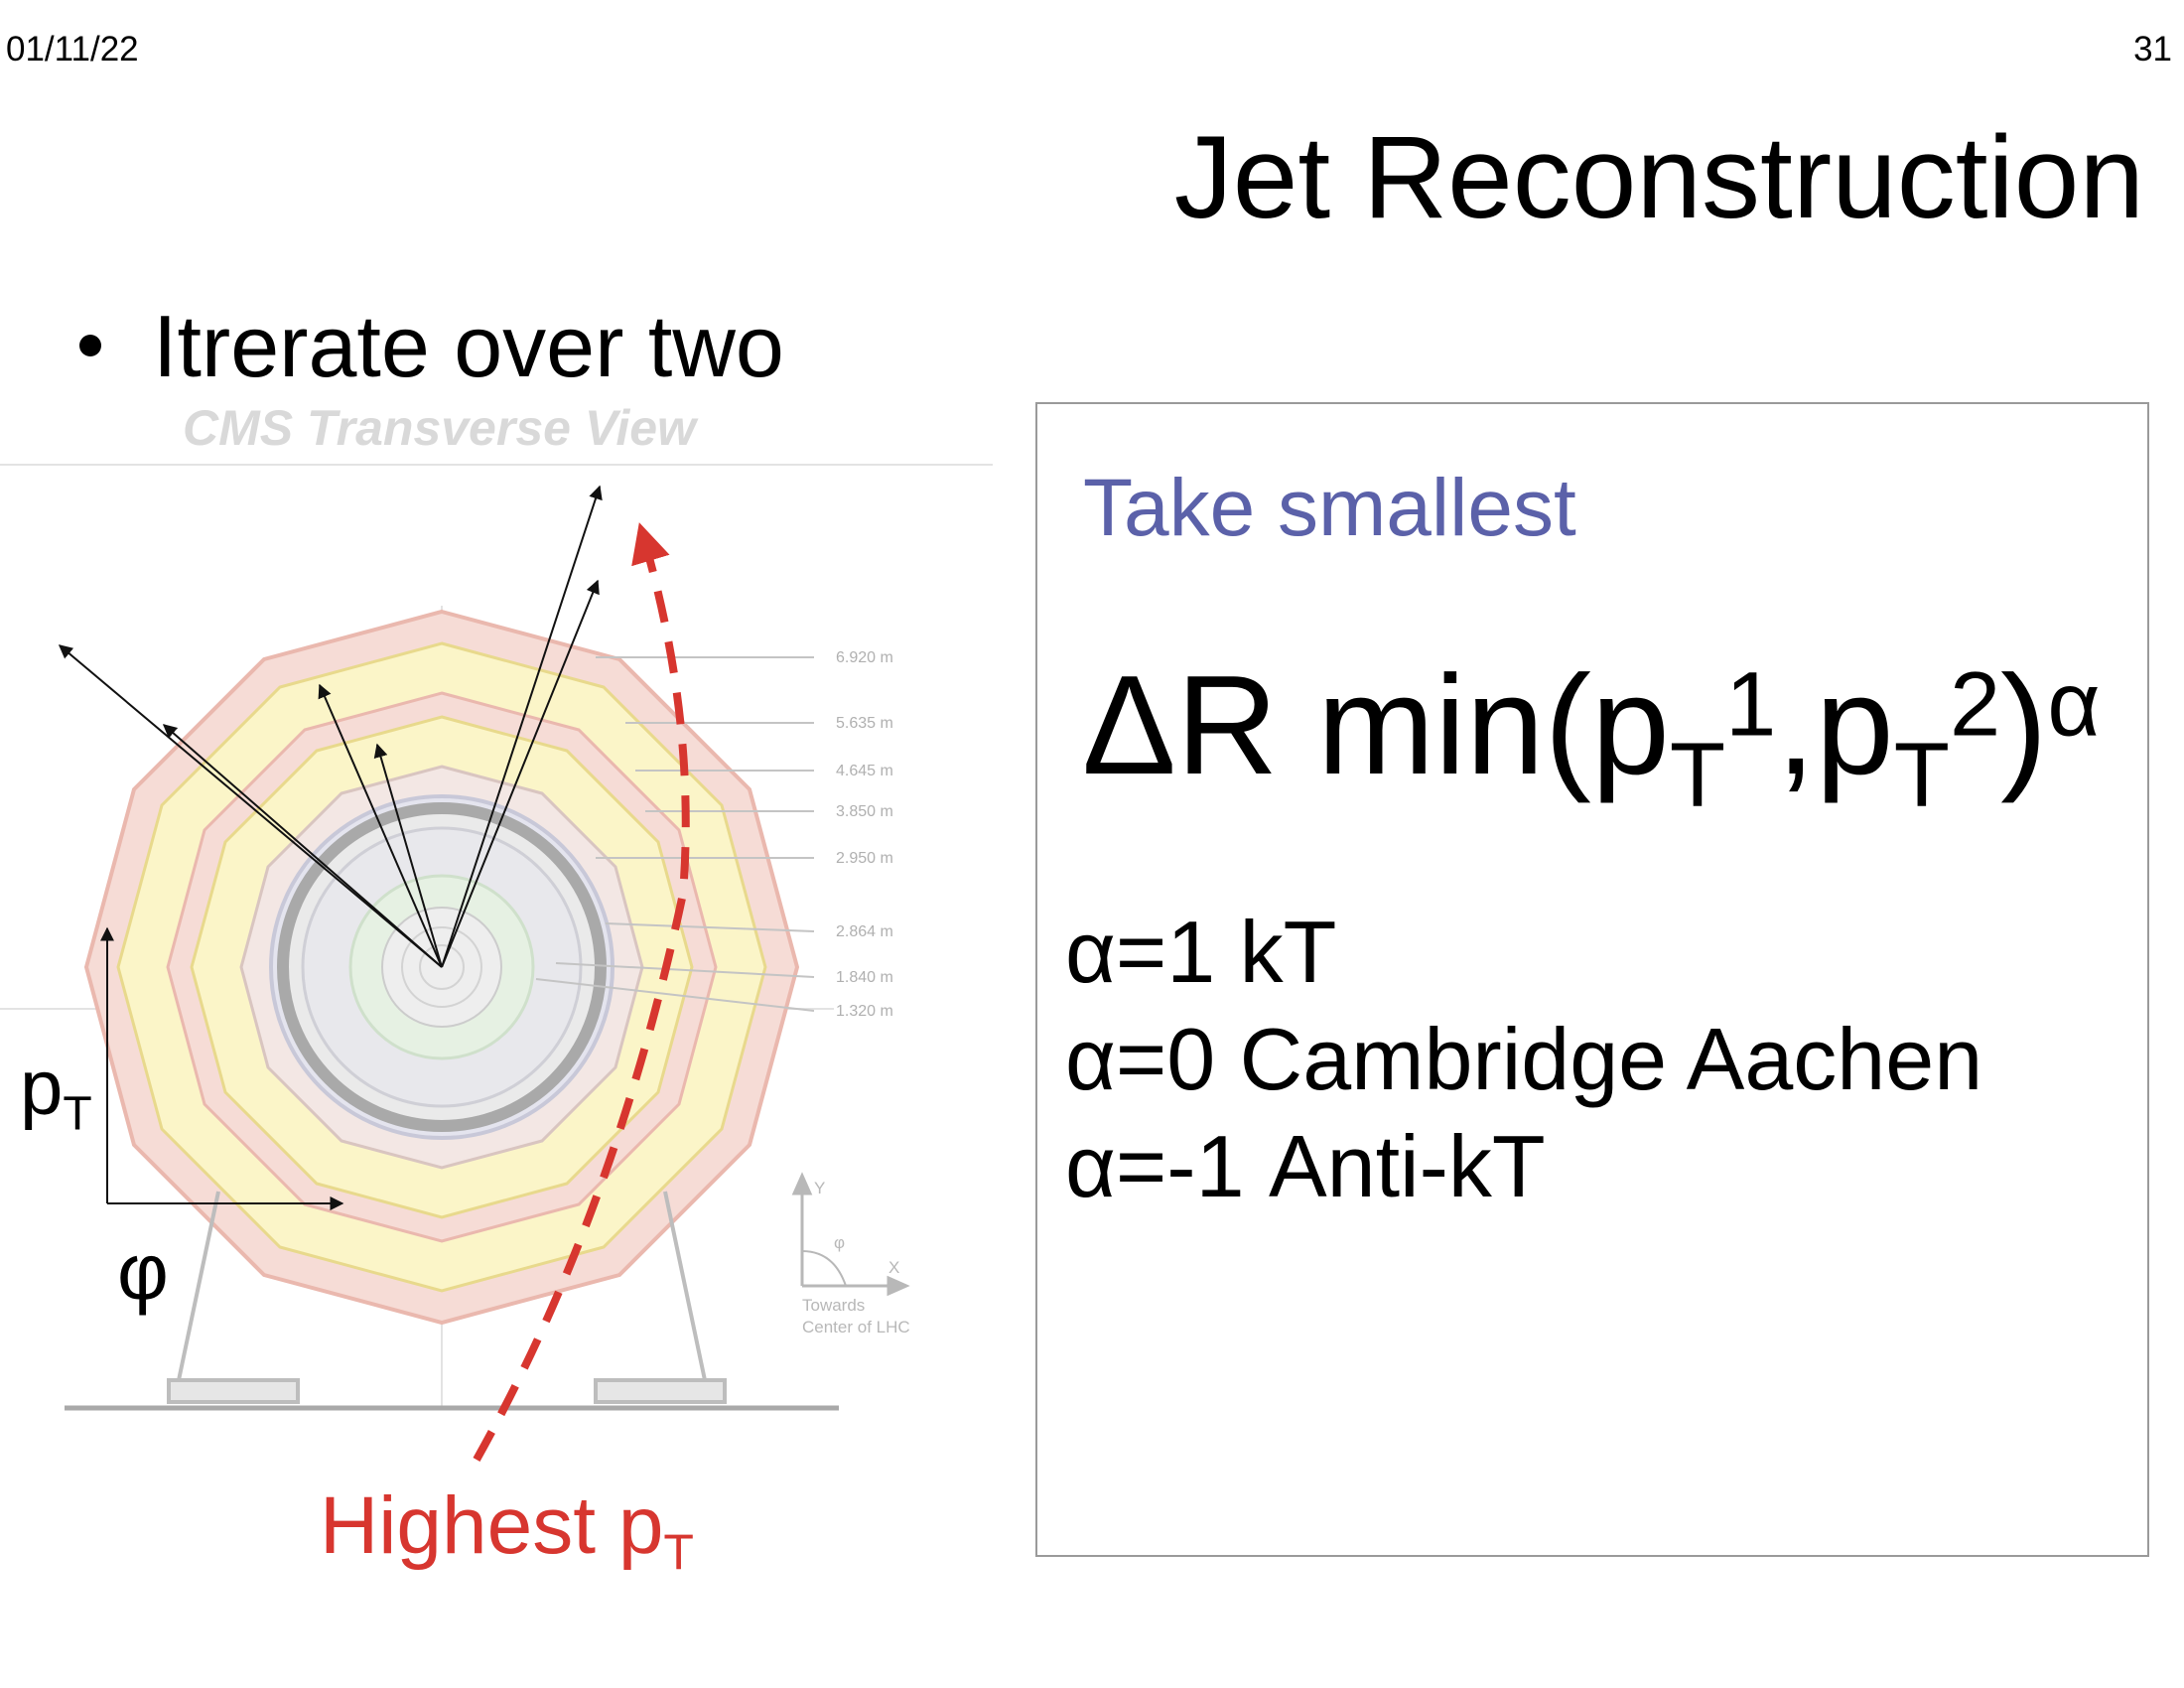 This screenshot has height=1688, width=2184. I want to click on highest-pt-label: Highest pT, so click(507, 1530).